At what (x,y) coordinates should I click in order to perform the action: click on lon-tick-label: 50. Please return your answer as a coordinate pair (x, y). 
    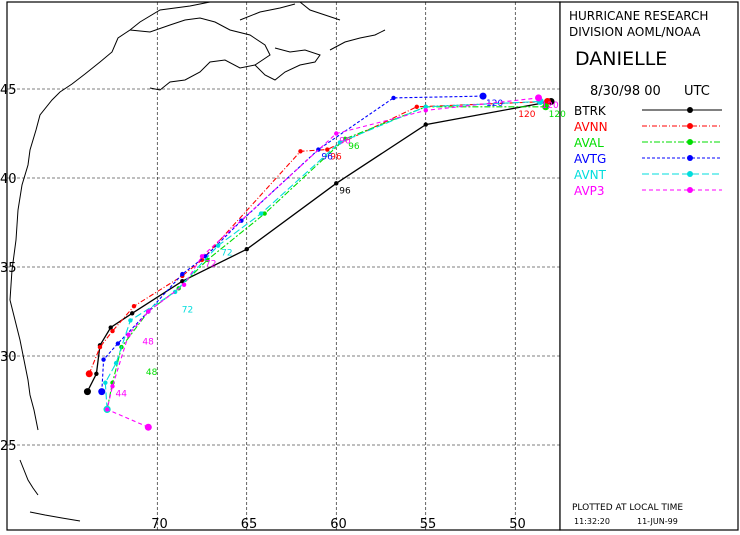
    Looking at the image, I should click on (517, 524).